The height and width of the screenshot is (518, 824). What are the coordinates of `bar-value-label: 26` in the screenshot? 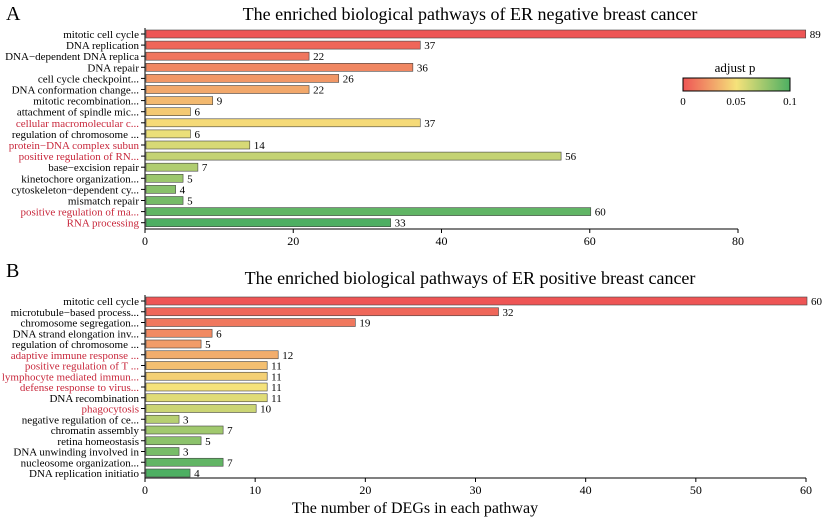 It's located at (349, 79).